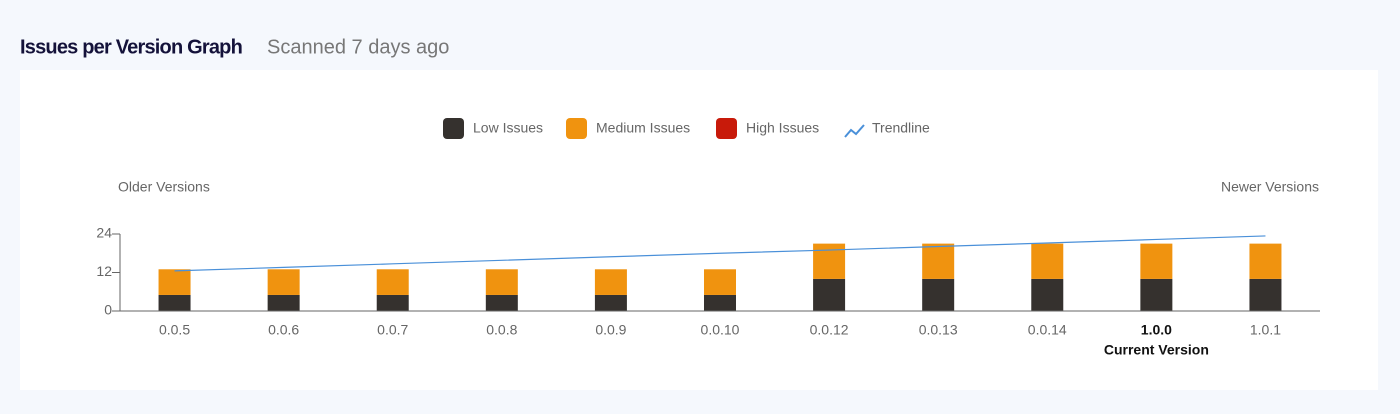 The width and height of the screenshot is (1400, 414). Describe the element at coordinates (108, 310) in the screenshot. I see `y-tick-label: 0` at that location.